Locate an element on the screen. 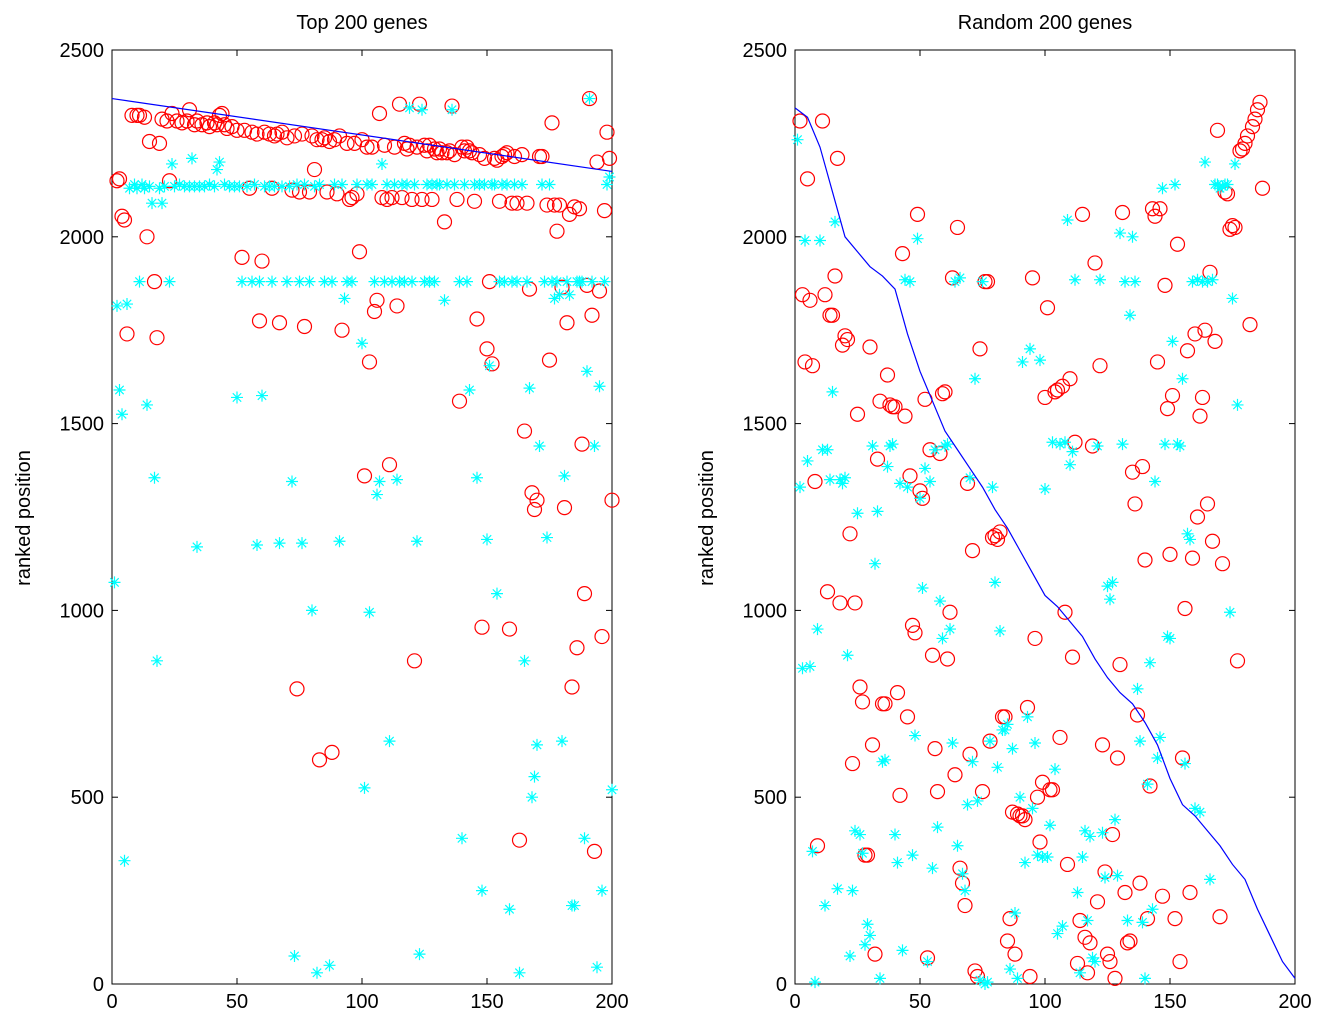 The height and width of the screenshot is (1023, 1328). x-tick-label: 200 is located at coordinates (611, 1002).